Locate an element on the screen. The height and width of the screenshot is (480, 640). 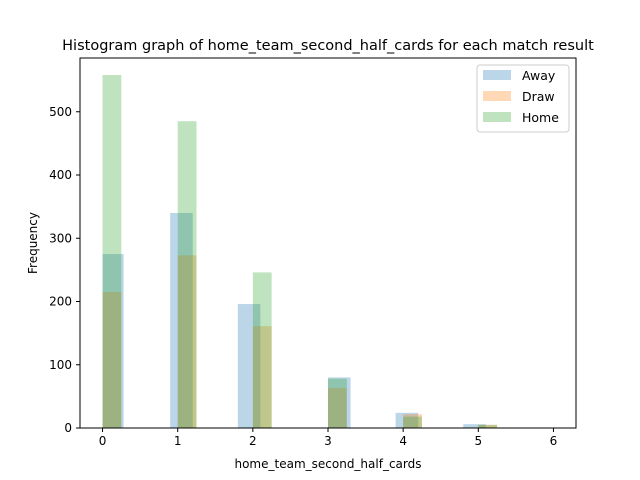
legend-swatch-draw is located at coordinates (497, 96).